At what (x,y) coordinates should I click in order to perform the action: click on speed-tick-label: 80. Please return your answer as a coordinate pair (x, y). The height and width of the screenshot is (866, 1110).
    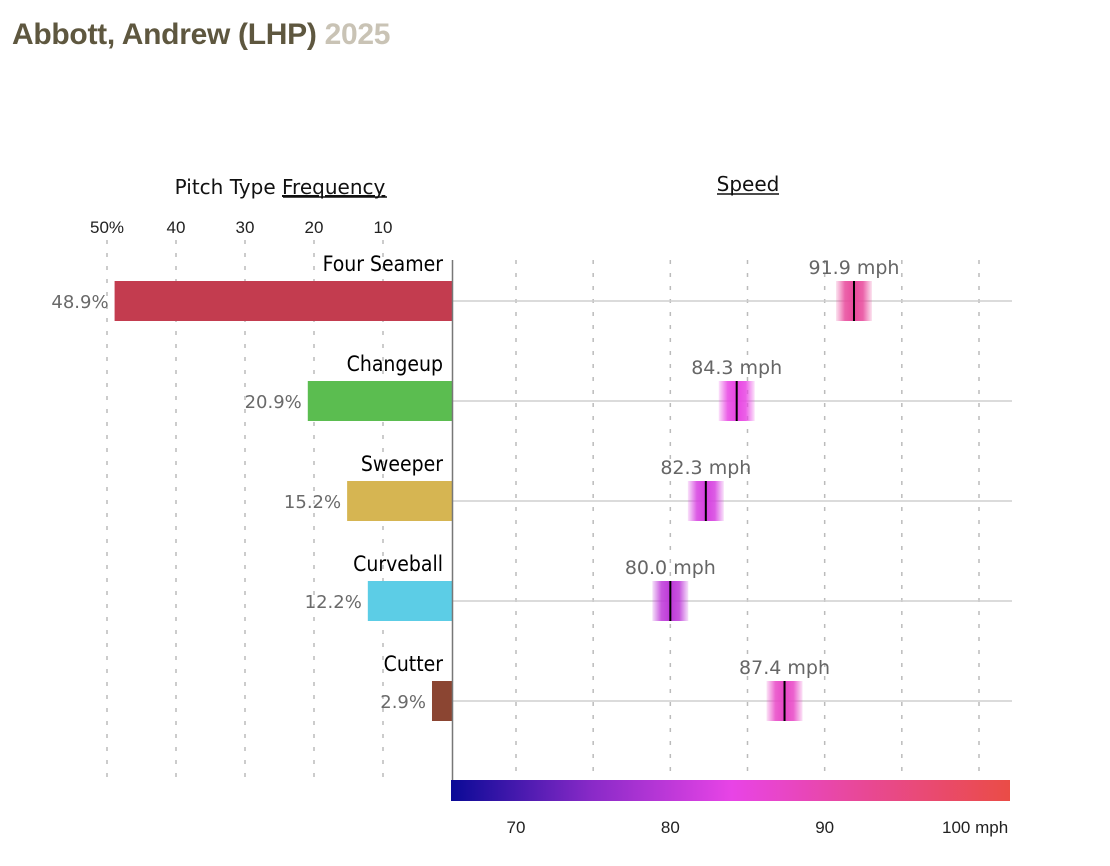
    Looking at the image, I should click on (670, 827).